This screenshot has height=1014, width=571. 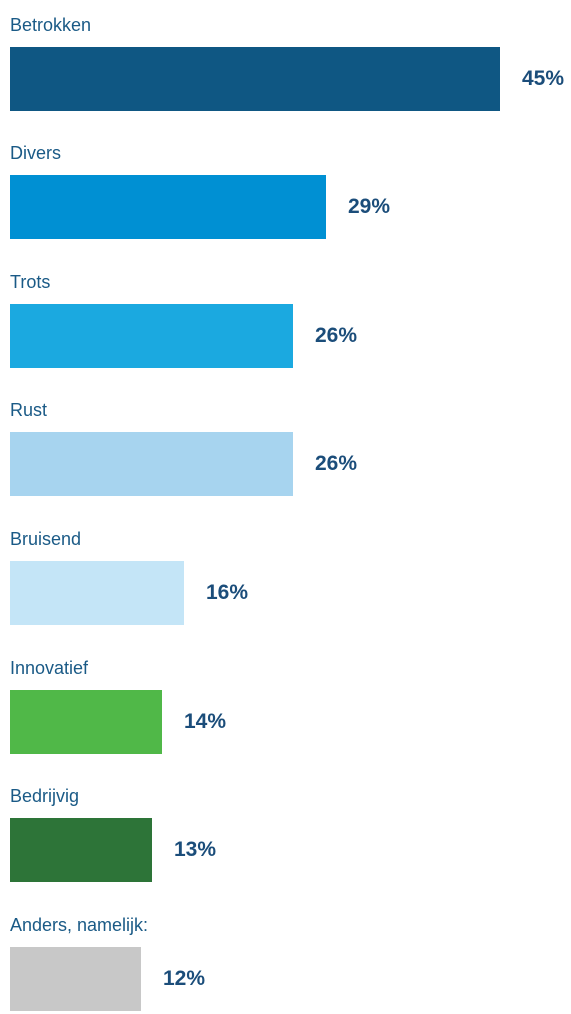 I want to click on bar-row: Bedrijvig 13%, so click(x=285, y=835).